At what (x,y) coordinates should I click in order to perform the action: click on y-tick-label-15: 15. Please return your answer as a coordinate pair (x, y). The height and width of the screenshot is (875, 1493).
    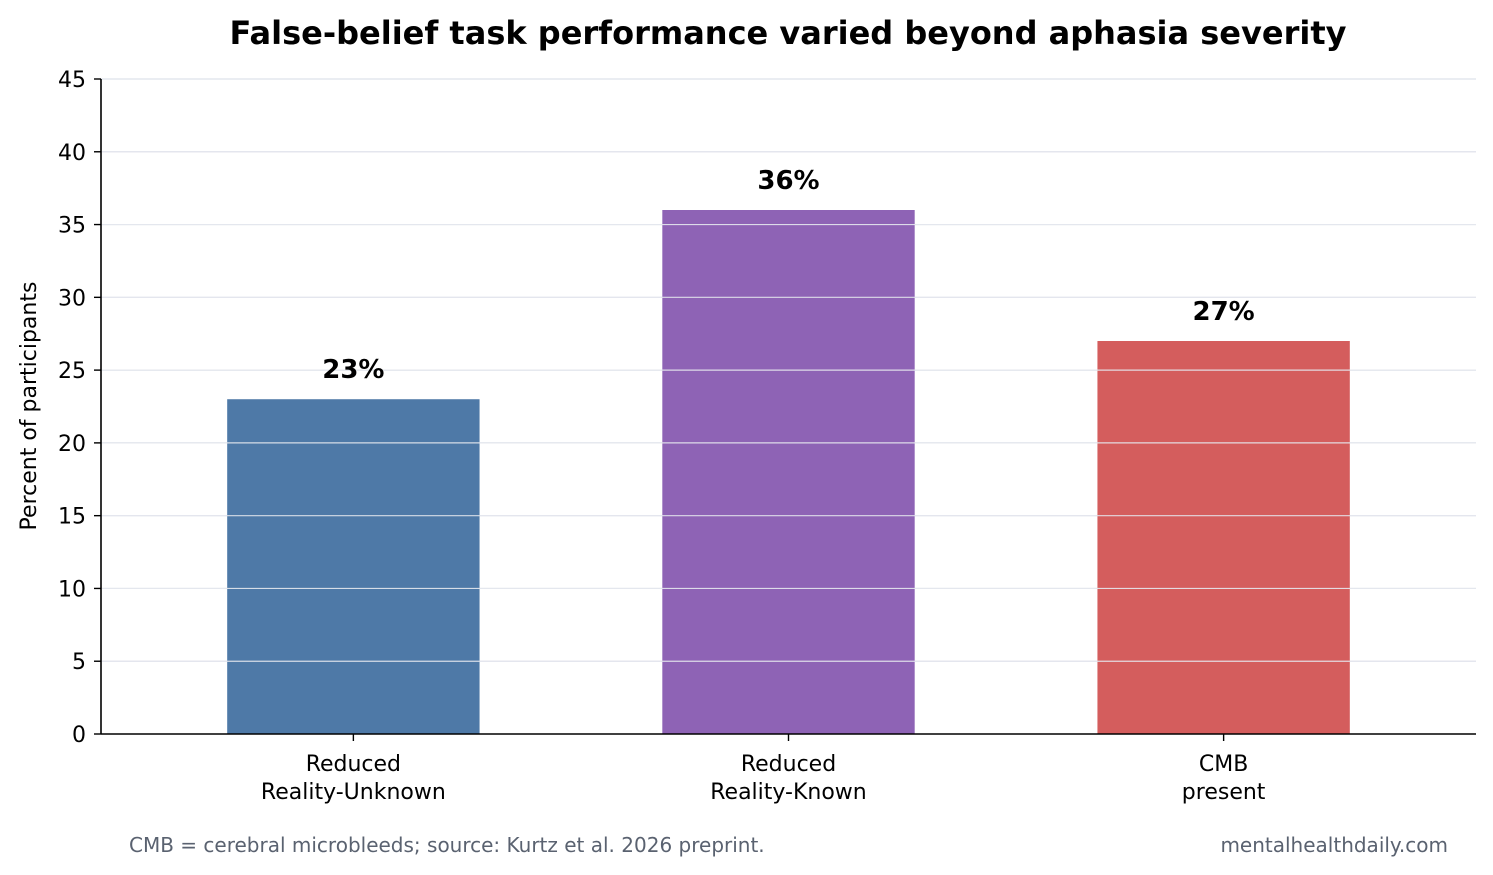
    Looking at the image, I should click on (72, 517).